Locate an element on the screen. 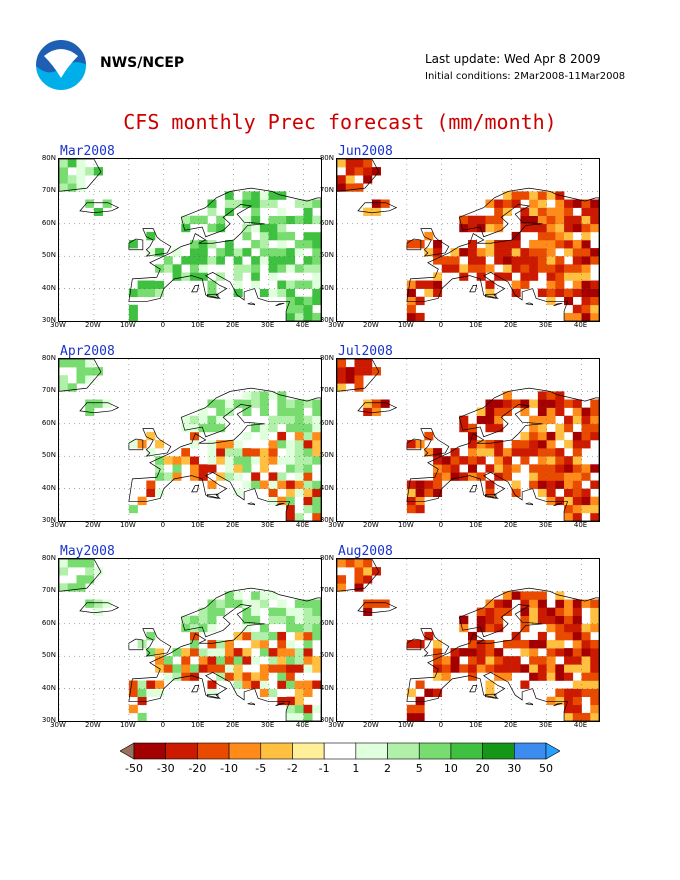  noaa-logo is located at coordinates (61, 65).